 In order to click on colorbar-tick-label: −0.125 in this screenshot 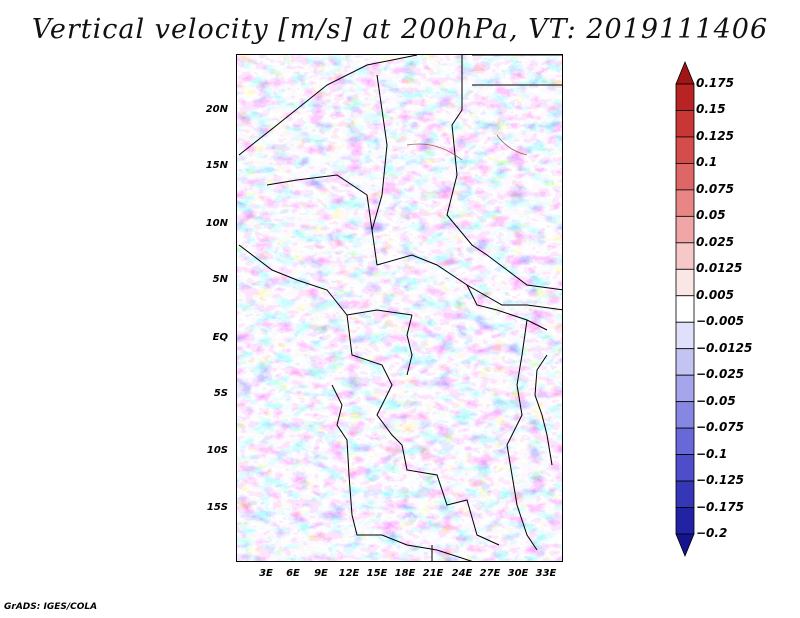, I will do `click(720, 480)`.